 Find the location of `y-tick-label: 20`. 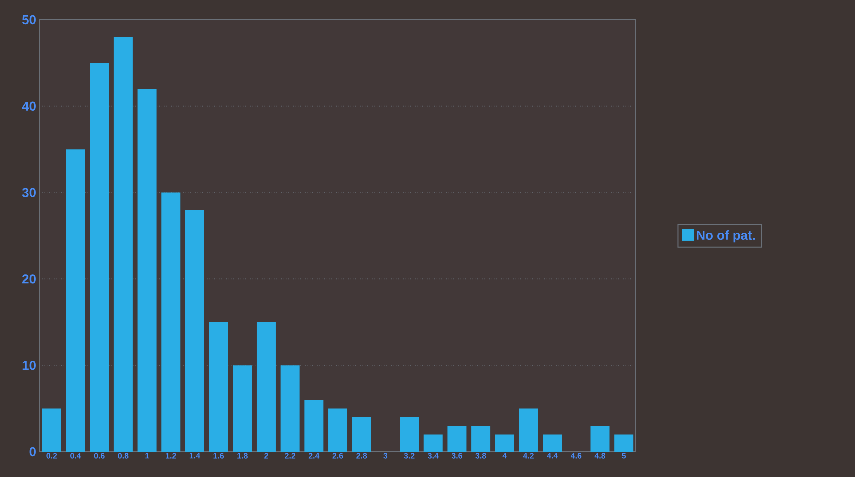

y-tick-label: 20 is located at coordinates (29, 279).